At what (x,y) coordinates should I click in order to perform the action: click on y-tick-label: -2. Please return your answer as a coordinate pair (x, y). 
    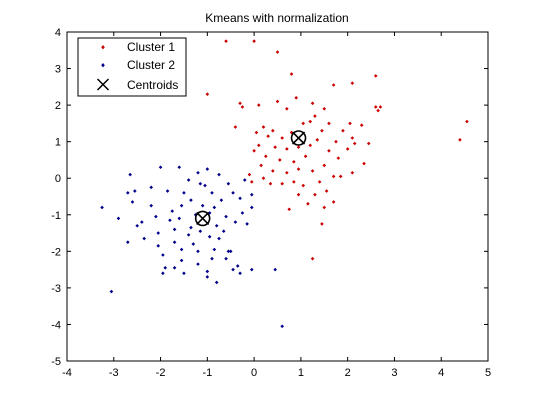
    Looking at the image, I should click on (56, 252).